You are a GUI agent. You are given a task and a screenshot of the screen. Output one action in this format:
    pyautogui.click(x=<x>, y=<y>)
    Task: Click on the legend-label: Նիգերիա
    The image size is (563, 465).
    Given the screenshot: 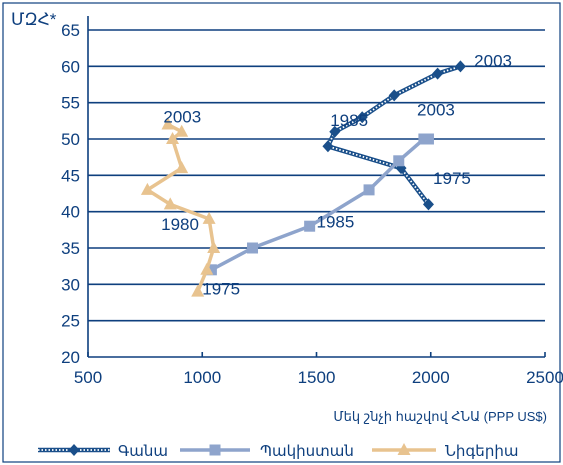 What is the action you would take?
    pyautogui.click(x=481, y=451)
    